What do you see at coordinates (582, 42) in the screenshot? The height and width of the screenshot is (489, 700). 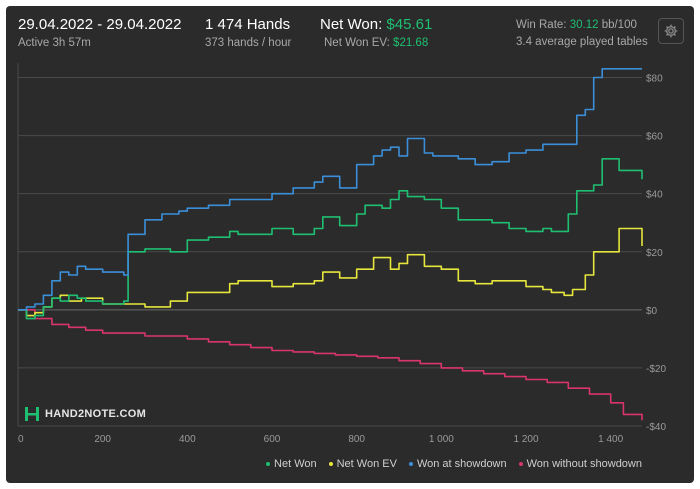 I see `average-tables: 3.4 average played tables` at bounding box center [582, 42].